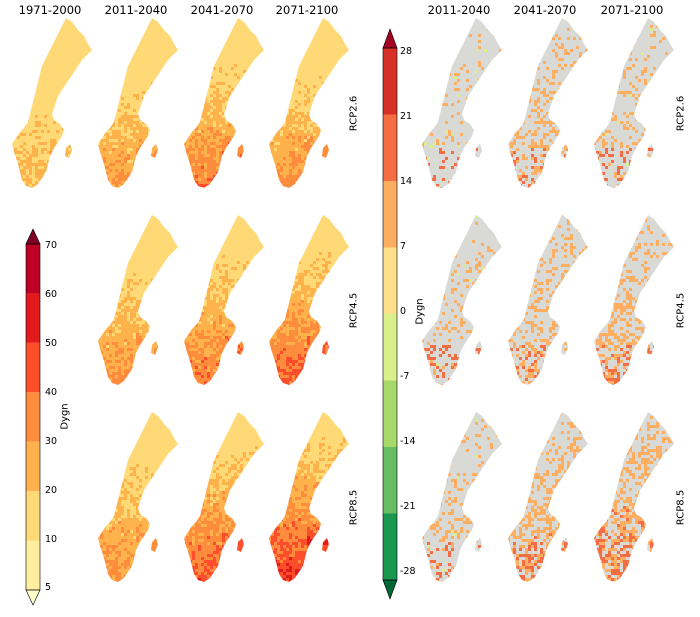 This screenshot has width=700, height=617. Describe the element at coordinates (224, 103) in the screenshot. I see `abs-map-row1-col3` at that location.